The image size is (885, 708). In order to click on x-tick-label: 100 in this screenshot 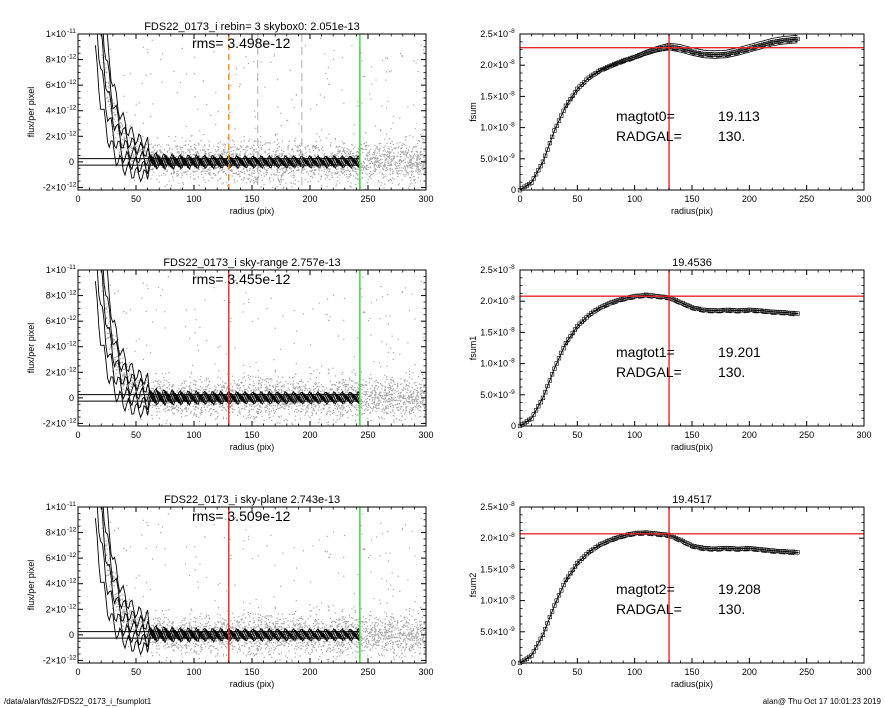, I will do `click(193, 199)`.